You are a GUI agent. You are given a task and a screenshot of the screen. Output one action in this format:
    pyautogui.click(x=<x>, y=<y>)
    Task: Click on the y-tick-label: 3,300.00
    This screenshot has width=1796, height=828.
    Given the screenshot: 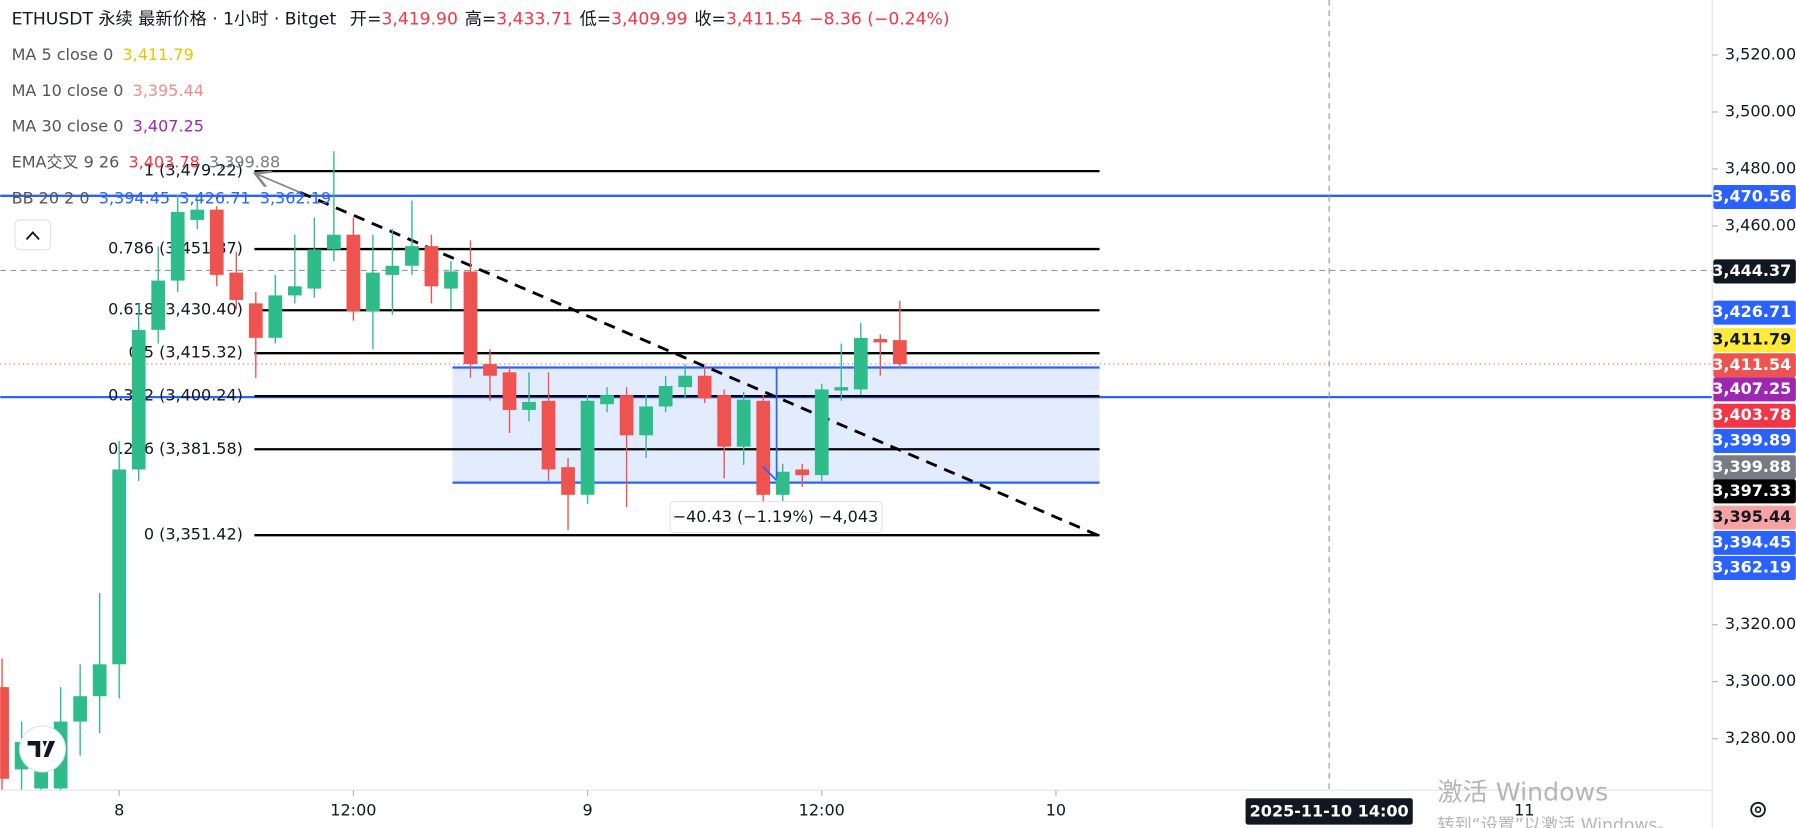 What is the action you would take?
    pyautogui.click(x=1760, y=680)
    